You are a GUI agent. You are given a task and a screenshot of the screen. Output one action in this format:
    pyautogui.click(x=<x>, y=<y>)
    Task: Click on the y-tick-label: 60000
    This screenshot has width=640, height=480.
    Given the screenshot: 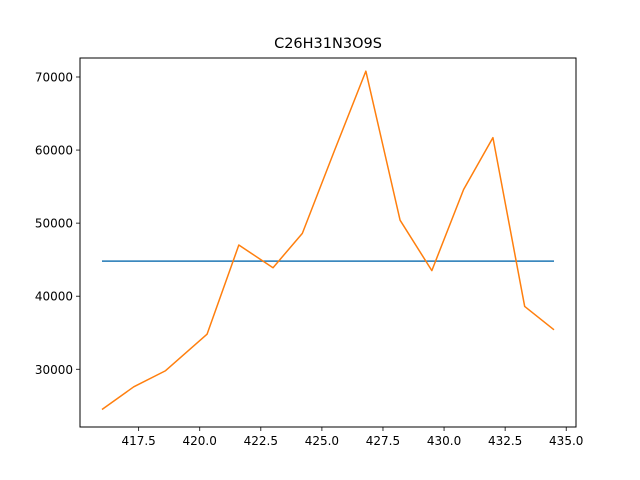 What is the action you would take?
    pyautogui.click(x=54, y=151)
    